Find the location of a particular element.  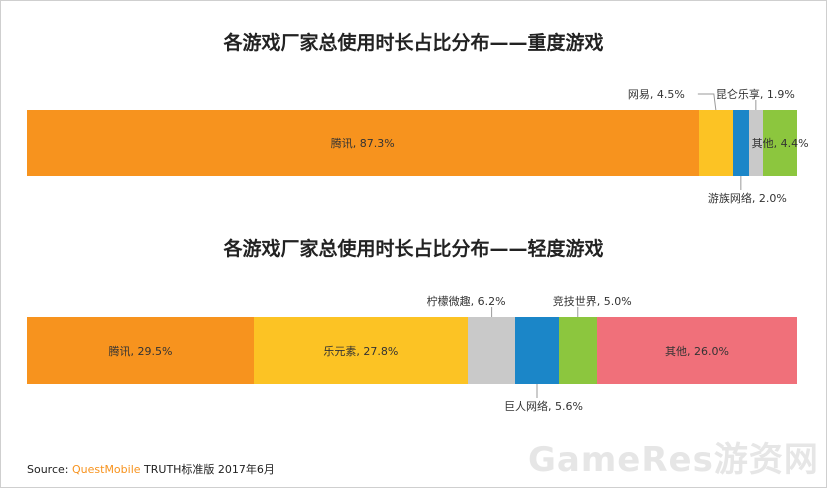

chart-title-light: 各游戏厂家总使用时长占比分布——轻度游戏 is located at coordinates (413, 249).